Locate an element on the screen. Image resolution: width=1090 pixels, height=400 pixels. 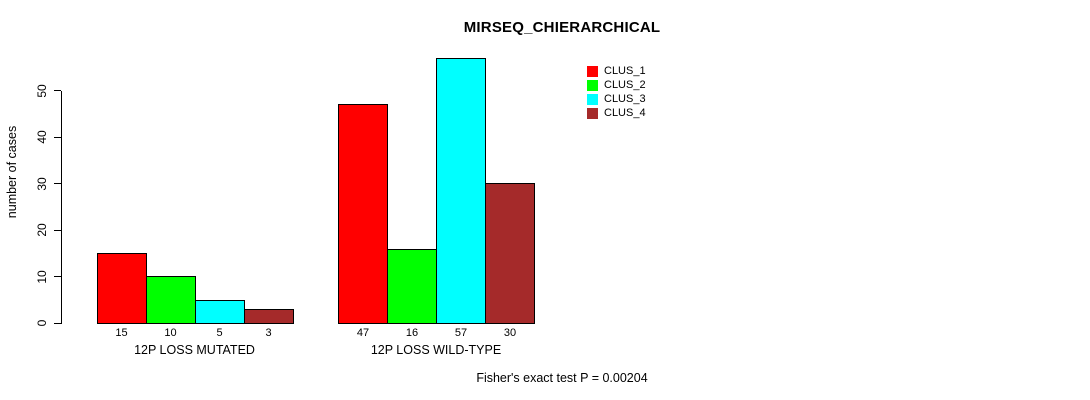
legend-row: CLUS_3 is located at coordinates (616, 99).